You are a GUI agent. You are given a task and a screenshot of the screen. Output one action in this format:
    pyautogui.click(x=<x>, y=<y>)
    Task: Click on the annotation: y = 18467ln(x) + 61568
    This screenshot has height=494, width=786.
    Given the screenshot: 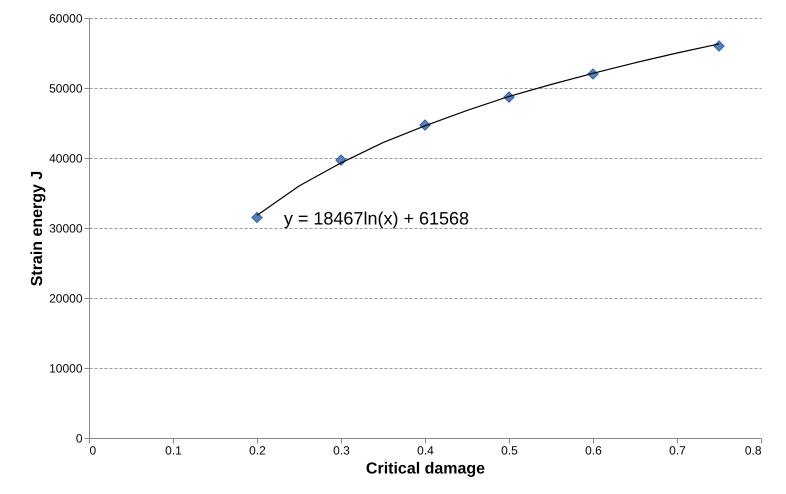 What is the action you would take?
    pyautogui.click(x=377, y=218)
    